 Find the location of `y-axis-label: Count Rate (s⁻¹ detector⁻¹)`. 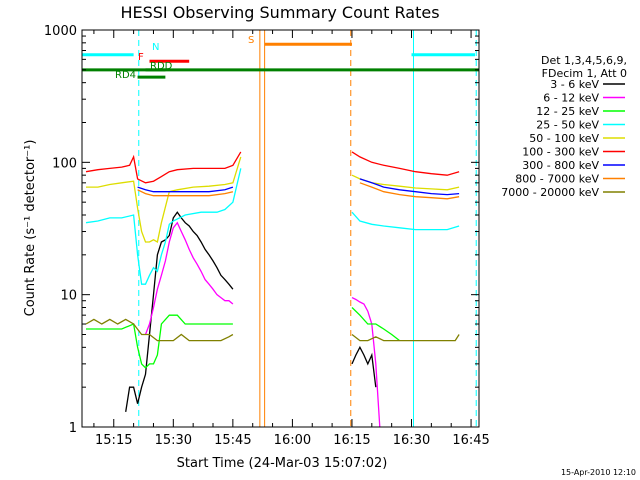

y-axis-label: Count Rate (s⁻¹ detector⁻¹) is located at coordinates (30, 228).